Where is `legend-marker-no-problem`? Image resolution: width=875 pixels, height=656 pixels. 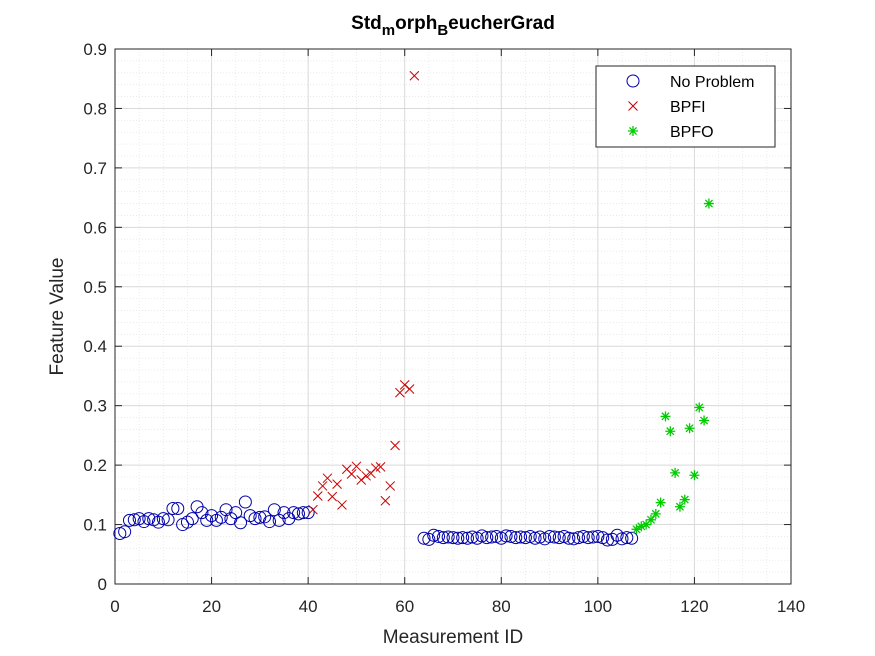
legend-marker-no-problem is located at coordinates (633, 81).